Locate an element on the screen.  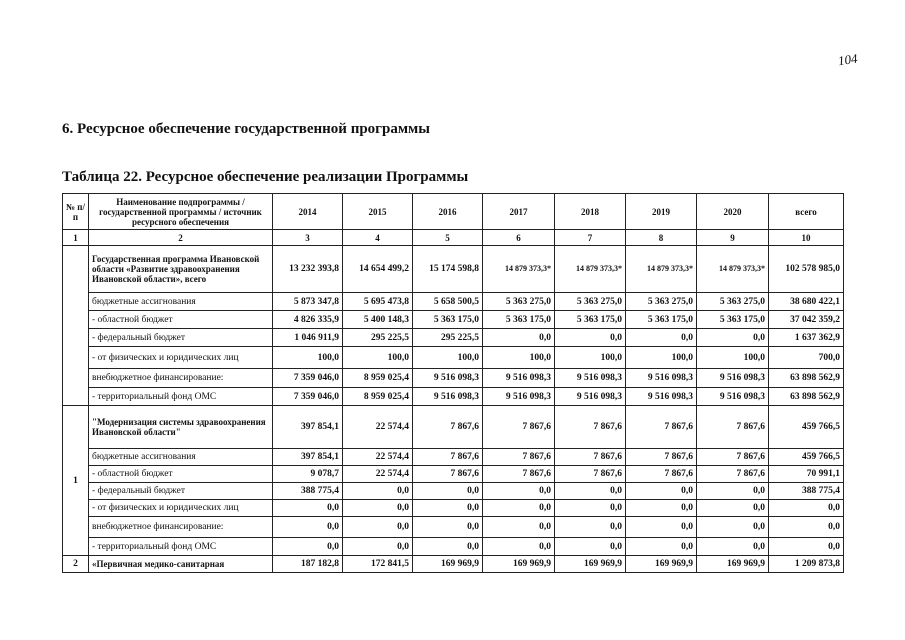
row-label: бюджетные ассигнования is located at coordinates (180, 457).